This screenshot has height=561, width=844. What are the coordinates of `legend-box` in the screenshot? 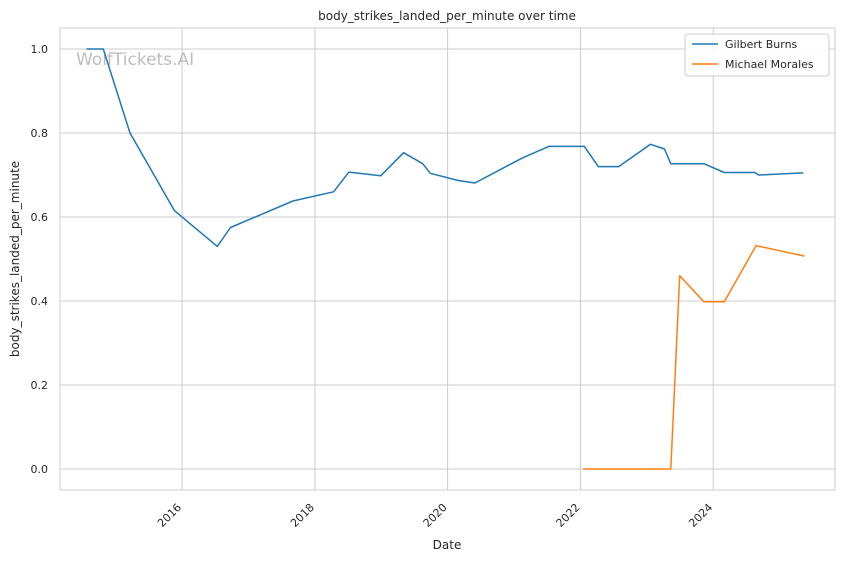 It's located at (757, 55).